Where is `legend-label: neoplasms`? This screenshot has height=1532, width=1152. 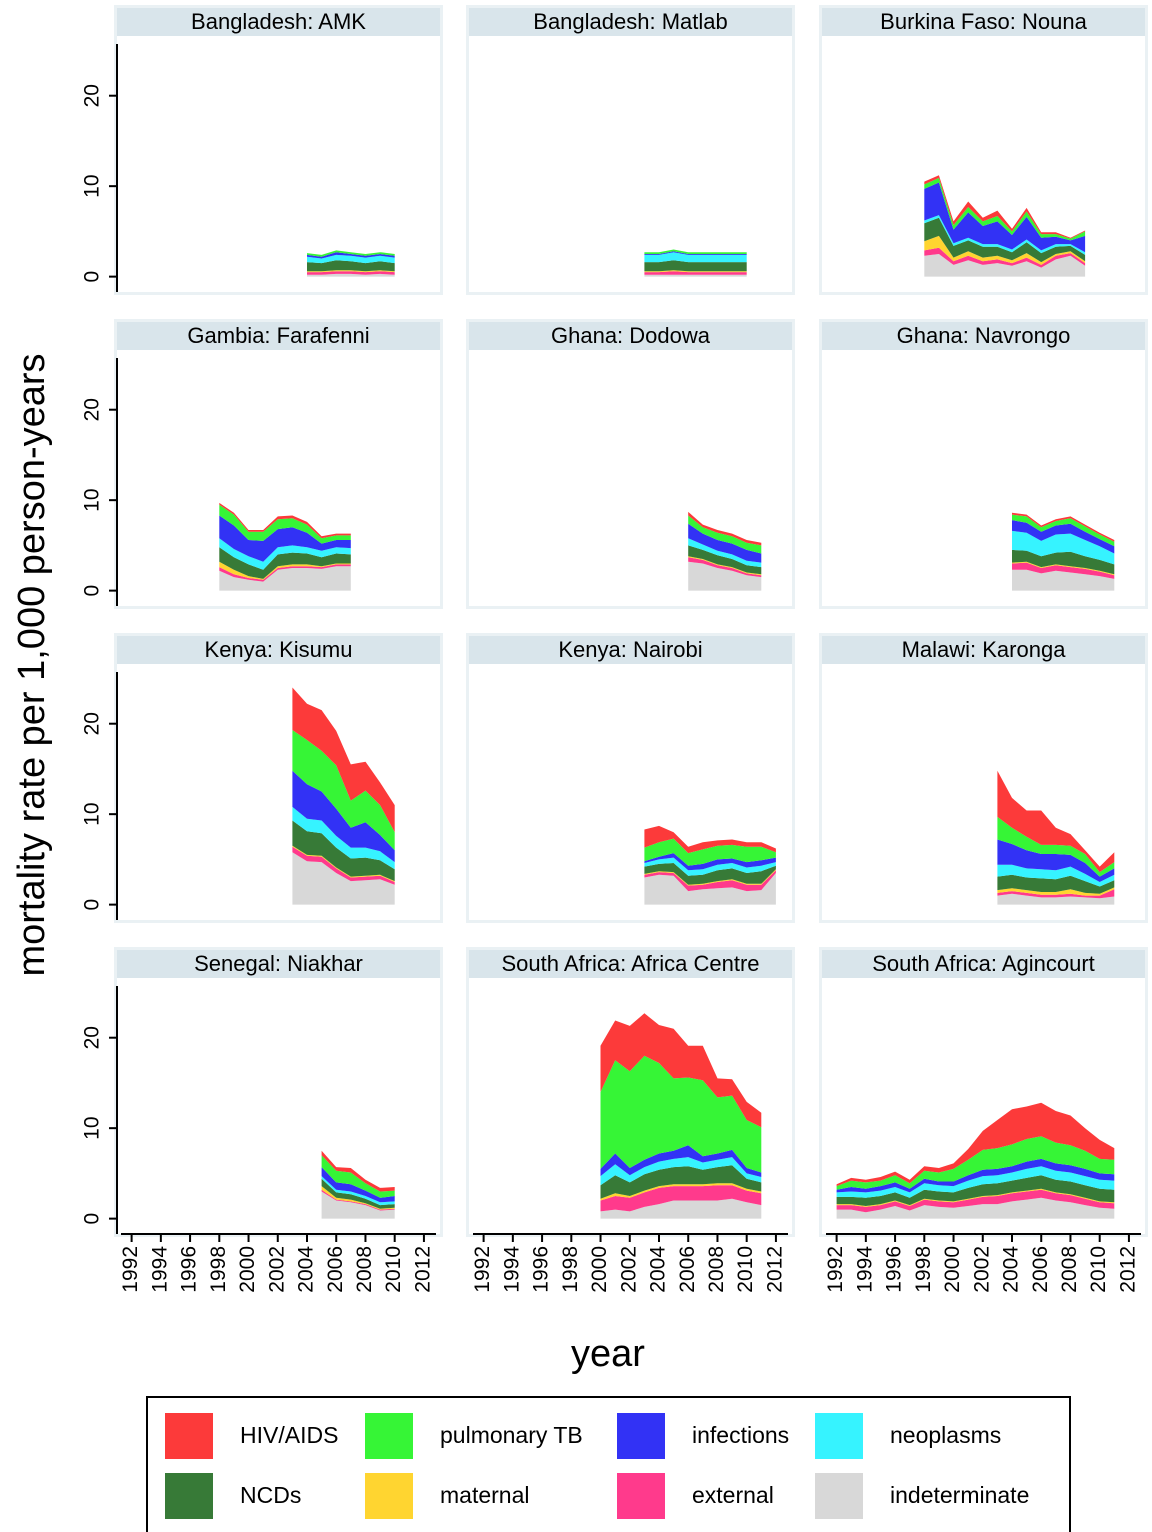
legend-label: neoplasms is located at coordinates (945, 1435).